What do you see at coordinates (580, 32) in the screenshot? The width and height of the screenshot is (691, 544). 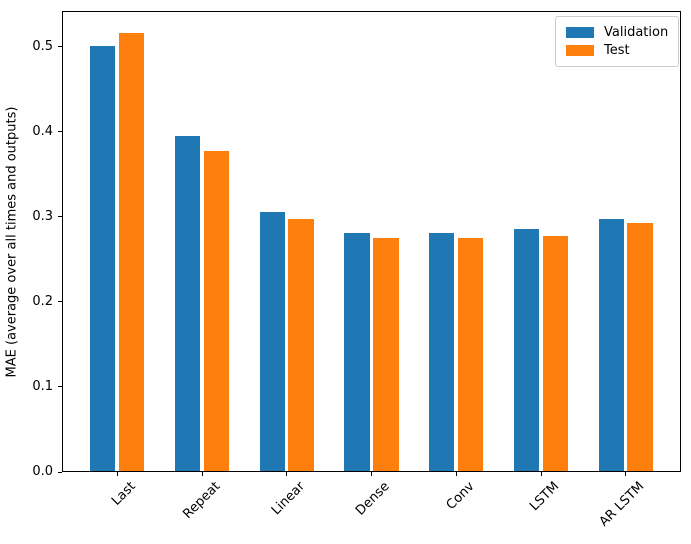 I see `validation-swatch-icon` at bounding box center [580, 32].